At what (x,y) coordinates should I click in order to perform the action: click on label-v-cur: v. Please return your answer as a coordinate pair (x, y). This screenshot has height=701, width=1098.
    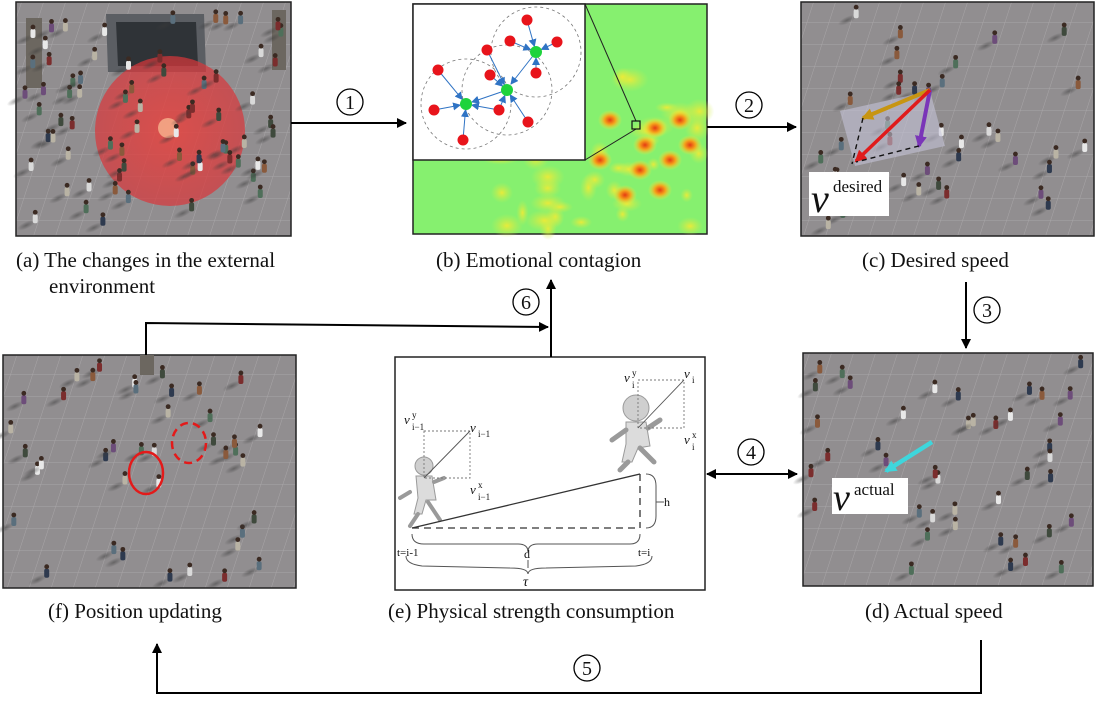
    Looking at the image, I should click on (687, 373).